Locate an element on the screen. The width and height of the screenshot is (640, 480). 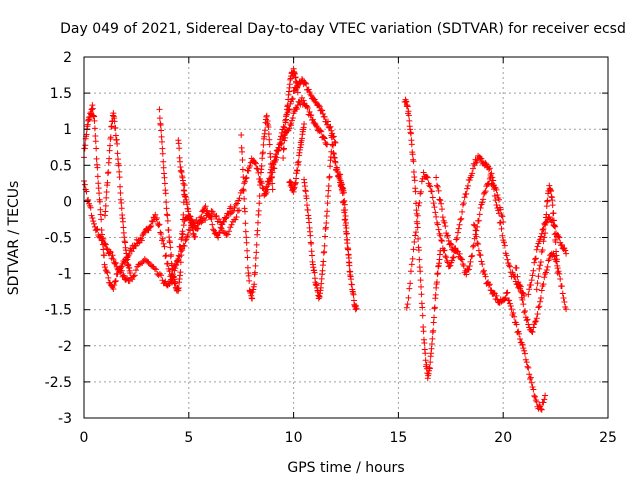
series-track-l is located at coordinates (348, 242).